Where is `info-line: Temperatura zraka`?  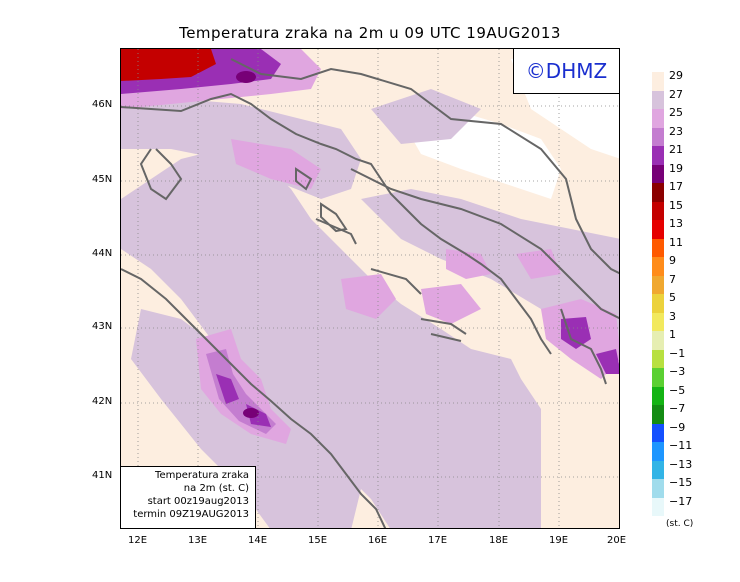 info-line: Temperatura zraka is located at coordinates (202, 475).